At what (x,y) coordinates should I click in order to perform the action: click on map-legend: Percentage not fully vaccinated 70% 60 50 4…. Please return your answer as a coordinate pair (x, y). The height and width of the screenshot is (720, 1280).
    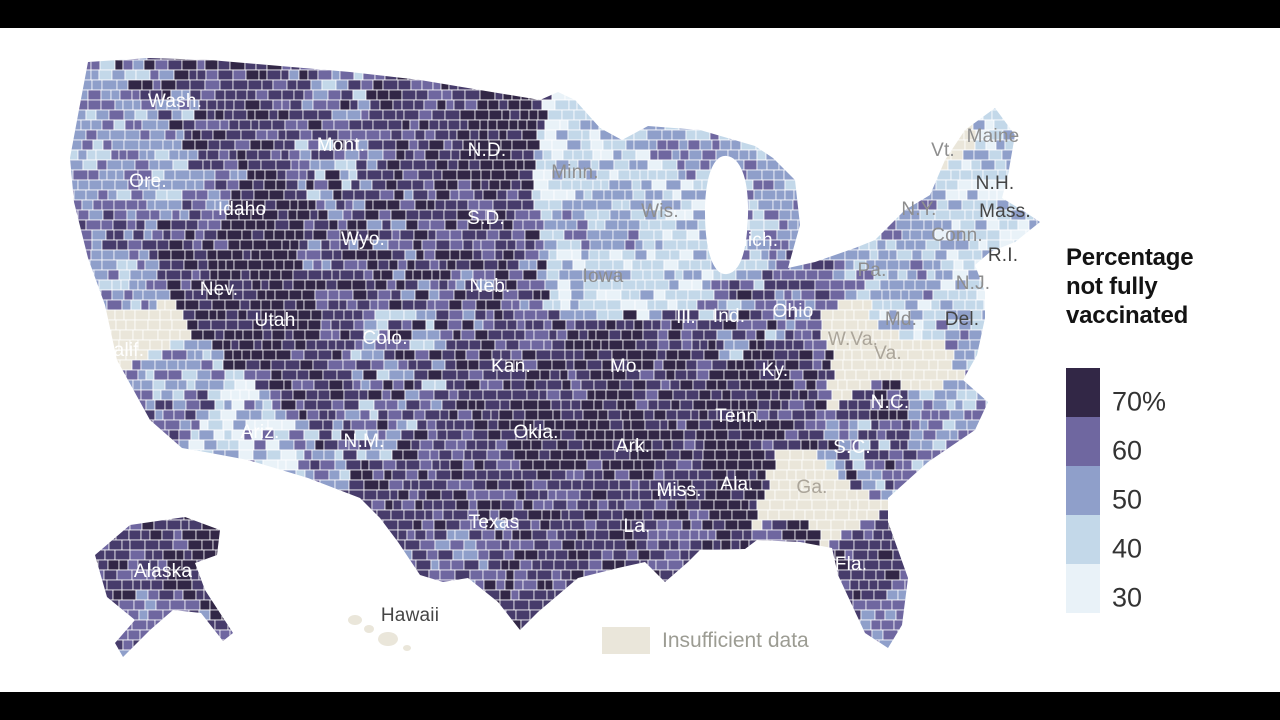
    Looking at the image, I should click on (1171, 428).